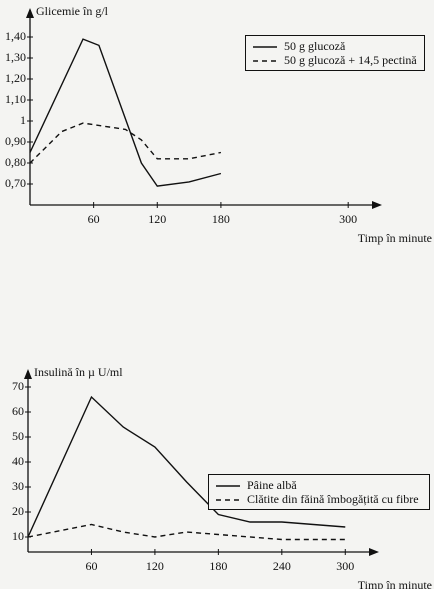 The image size is (434, 589). I want to click on legend-label: 50 g glucoză + 14,5 pectină, so click(350, 60).